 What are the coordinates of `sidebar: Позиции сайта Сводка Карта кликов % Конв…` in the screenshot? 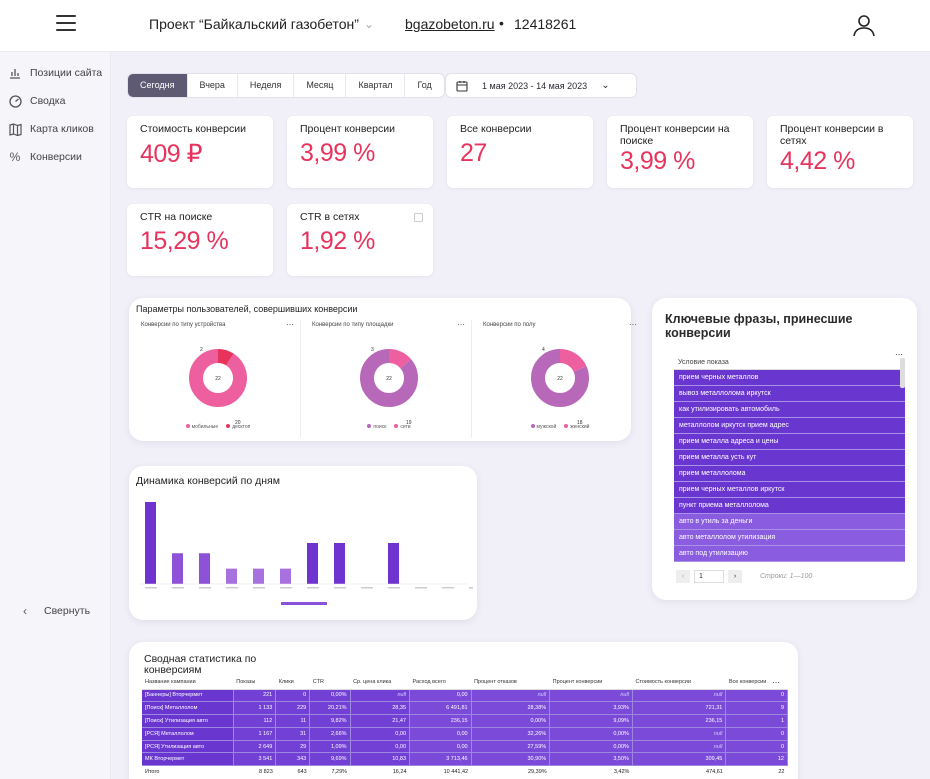 It's located at (55, 415).